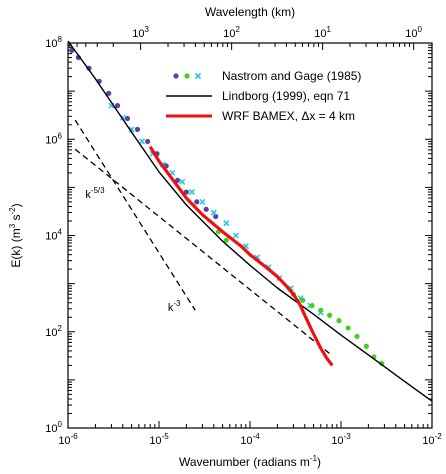 Image resolution: width=446 pixels, height=474 pixels. What do you see at coordinates (53, 235) in the screenshot?
I see `y-tick-label: 10⁴` at bounding box center [53, 235].